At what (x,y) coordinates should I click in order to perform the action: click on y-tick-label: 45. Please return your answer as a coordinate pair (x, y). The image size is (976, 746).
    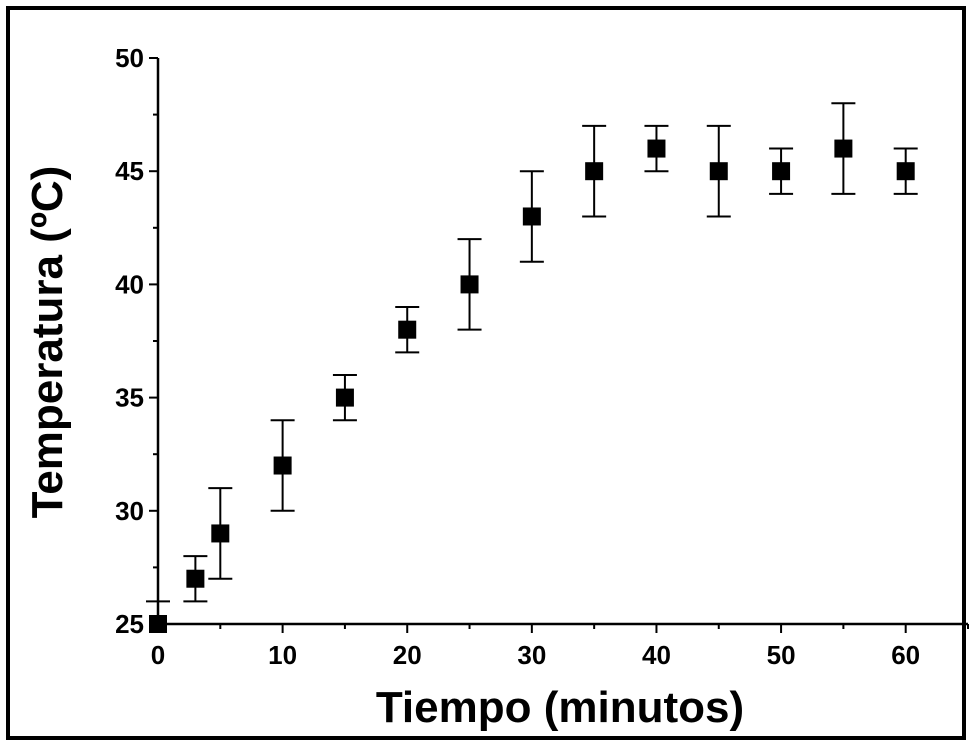
    Looking at the image, I should click on (129, 171).